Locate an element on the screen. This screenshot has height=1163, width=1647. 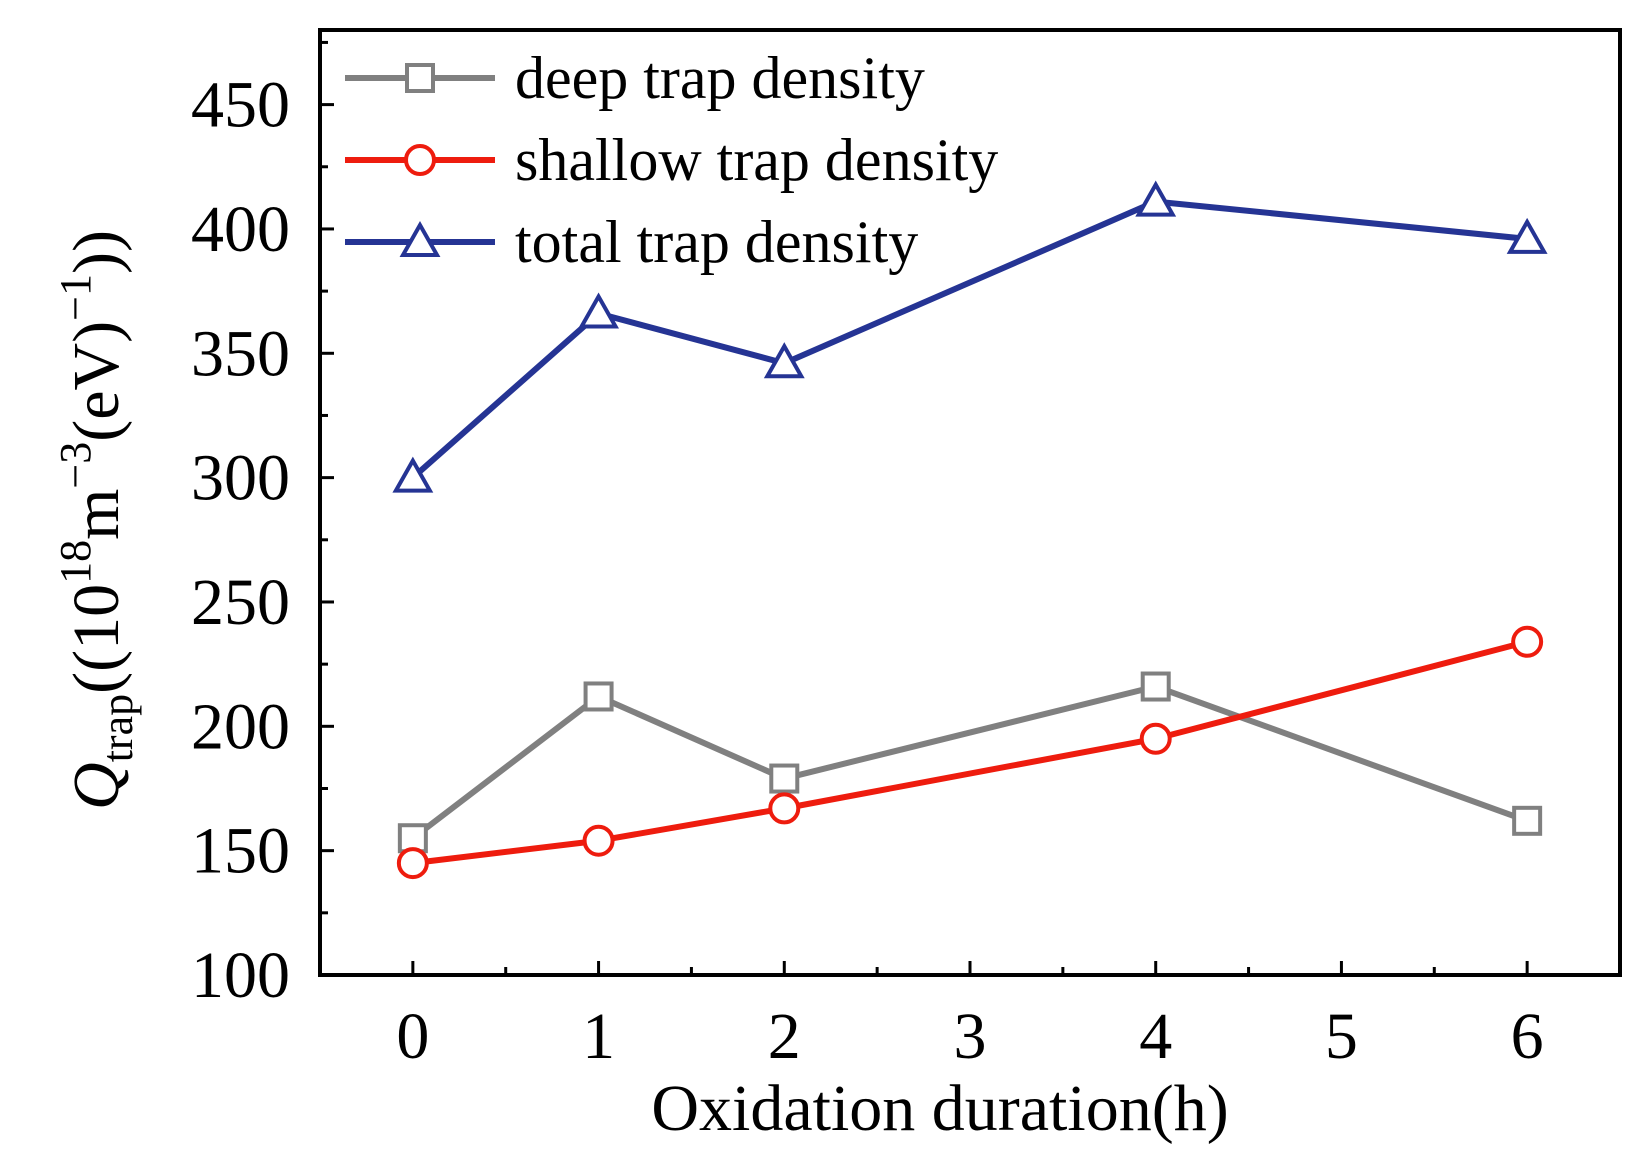
x-tick-label: 0 is located at coordinates (412, 1036).